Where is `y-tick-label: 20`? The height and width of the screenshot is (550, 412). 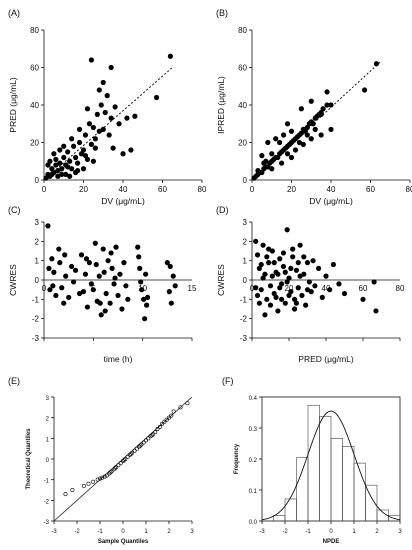
y-tick-label: 20 is located at coordinates (242, 143).